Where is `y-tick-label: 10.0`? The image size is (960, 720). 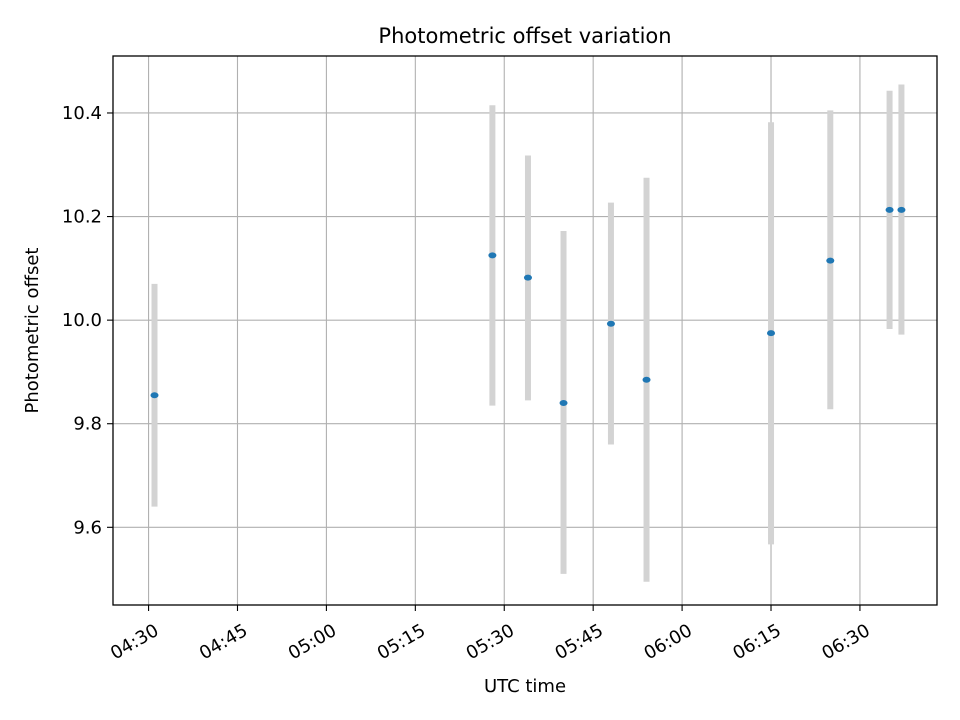
y-tick-label: 10.0 is located at coordinates (82, 320).